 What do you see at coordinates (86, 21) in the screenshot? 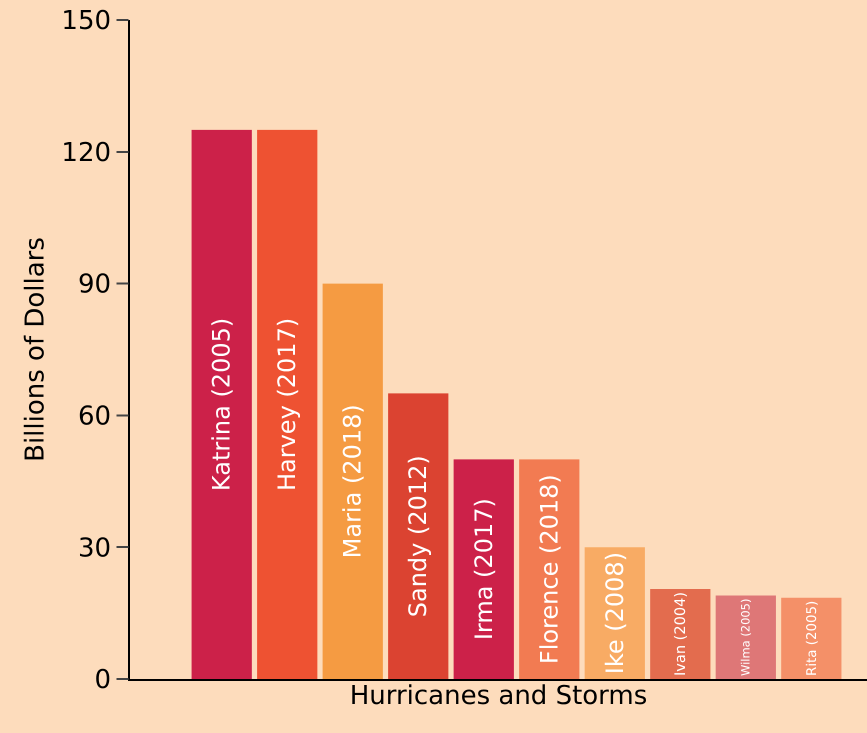
I see `y-tick-label: 150` at bounding box center [86, 21].